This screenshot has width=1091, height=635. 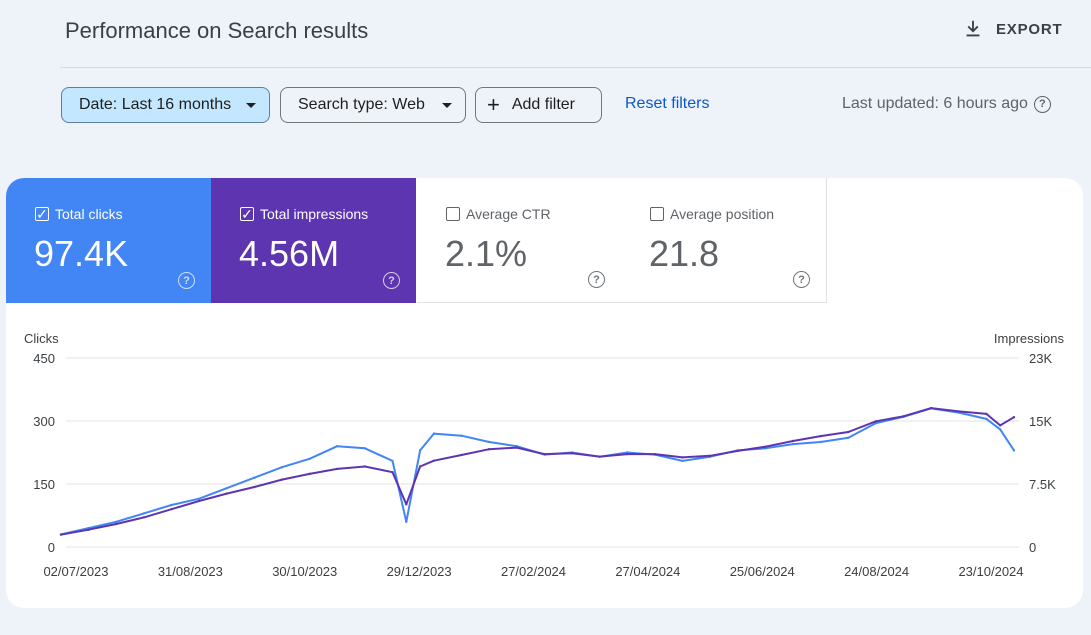 What do you see at coordinates (1042, 484) in the screenshot?
I see `y-tick-right: 7.5K` at bounding box center [1042, 484].